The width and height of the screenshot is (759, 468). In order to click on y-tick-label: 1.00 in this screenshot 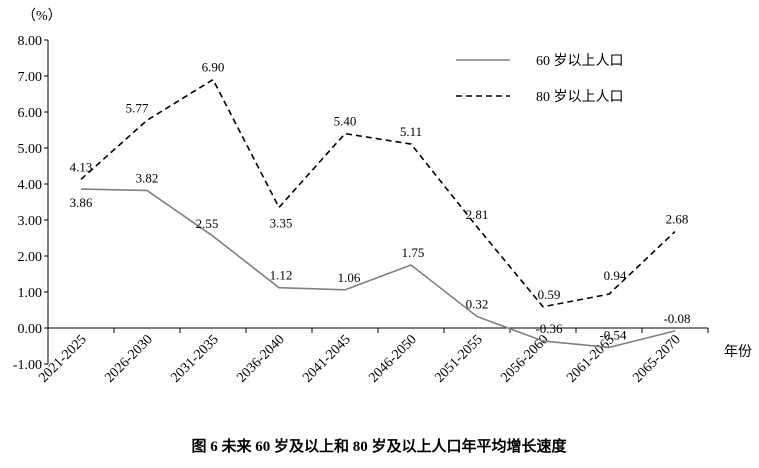, I will do `click(30, 293)`.